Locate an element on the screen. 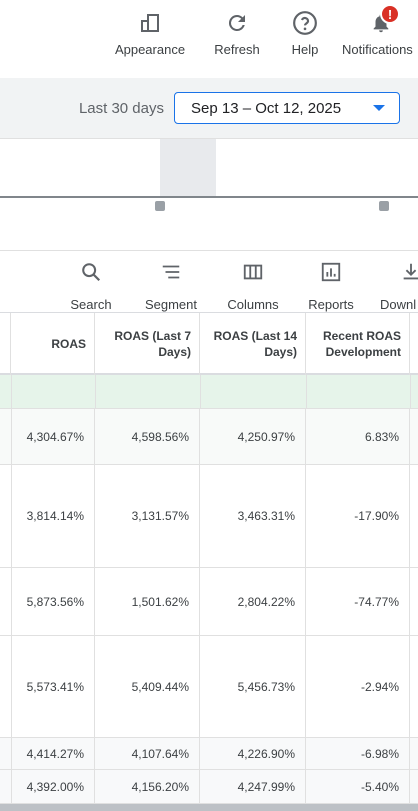  columns-icon is located at coordinates (253, 272).